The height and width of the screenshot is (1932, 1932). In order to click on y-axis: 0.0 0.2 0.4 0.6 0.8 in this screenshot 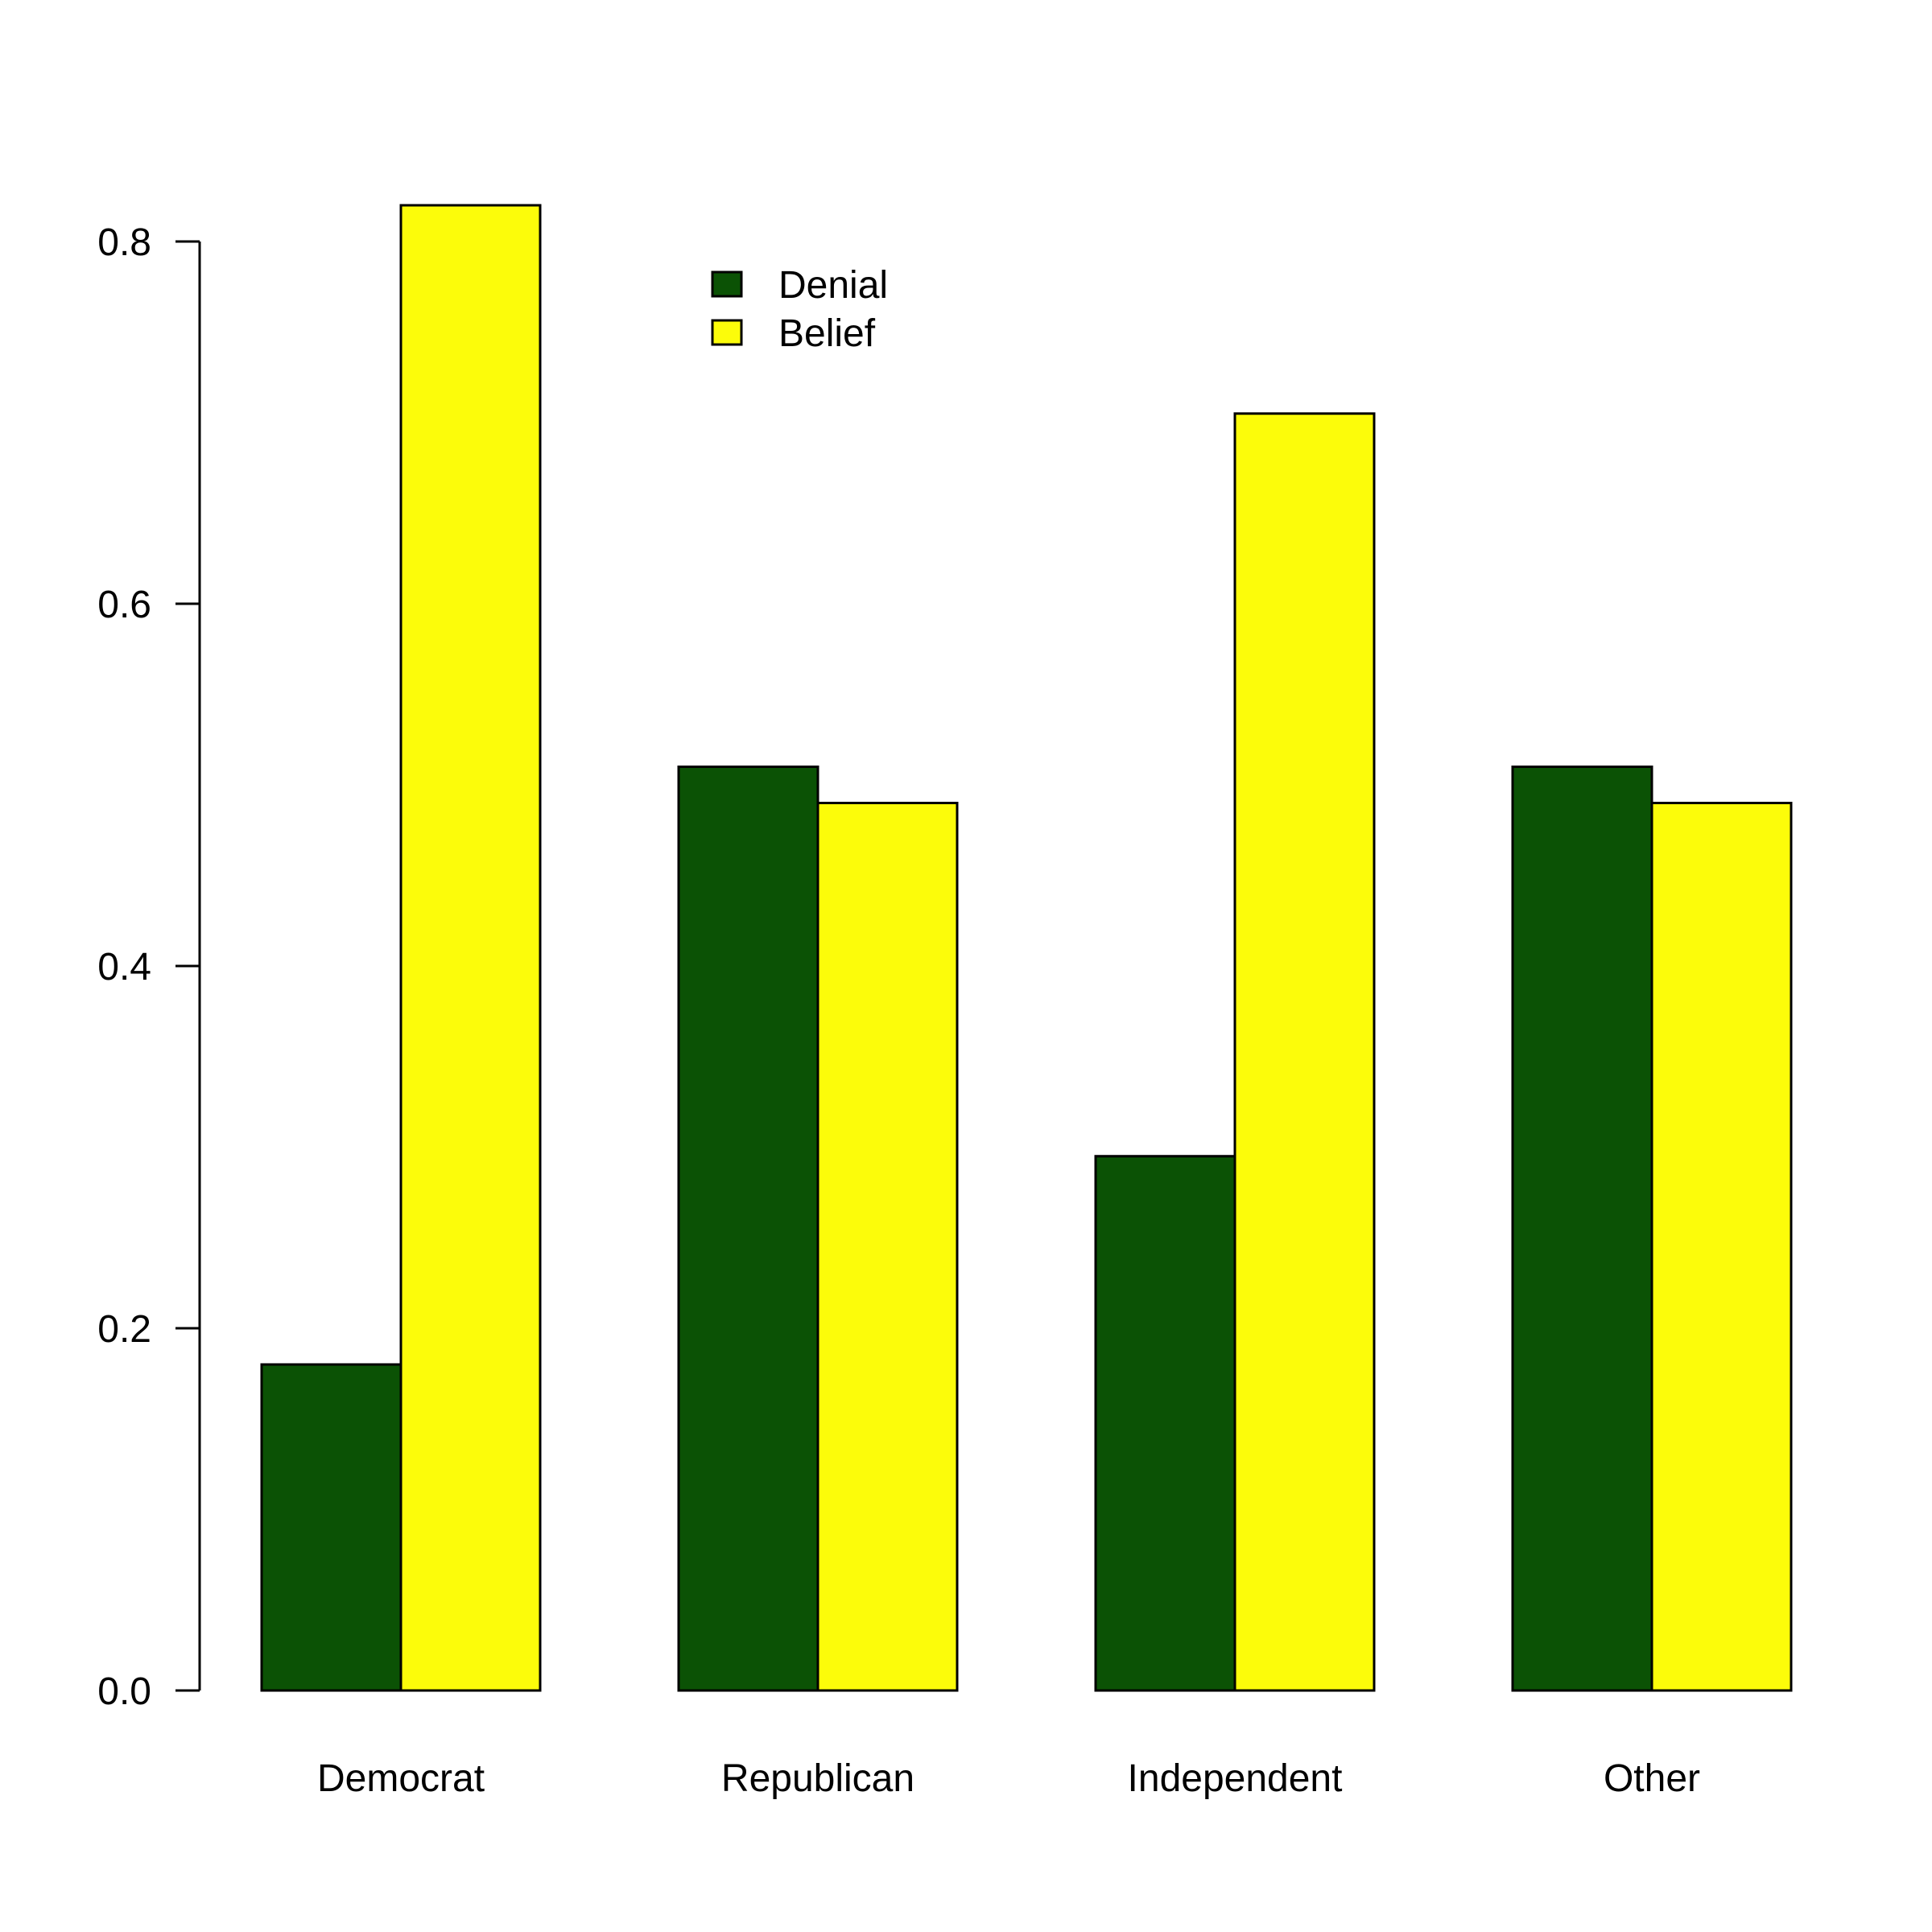, I will do `click(149, 967)`.